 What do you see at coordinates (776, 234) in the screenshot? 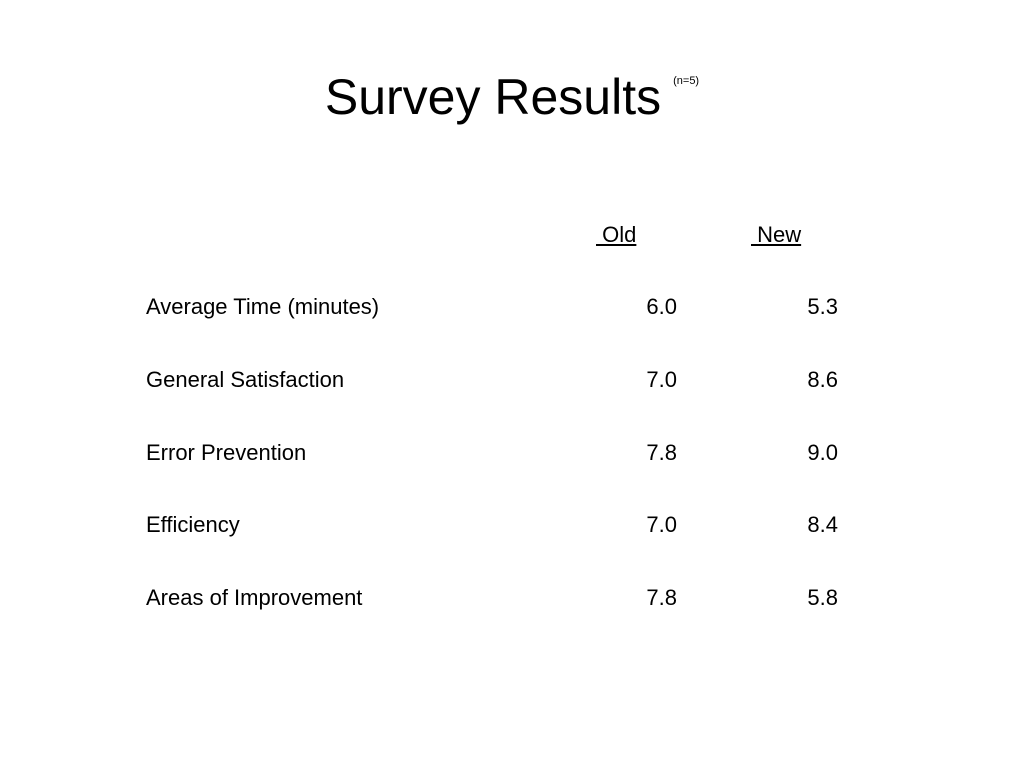
I see `column-header-new: New` at bounding box center [776, 234].